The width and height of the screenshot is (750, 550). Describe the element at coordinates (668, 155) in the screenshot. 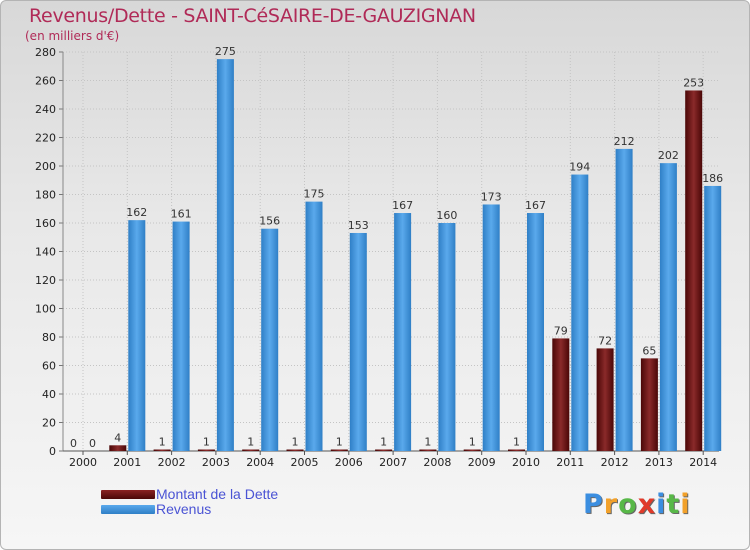

I see `revenus-value-label: 202` at that location.